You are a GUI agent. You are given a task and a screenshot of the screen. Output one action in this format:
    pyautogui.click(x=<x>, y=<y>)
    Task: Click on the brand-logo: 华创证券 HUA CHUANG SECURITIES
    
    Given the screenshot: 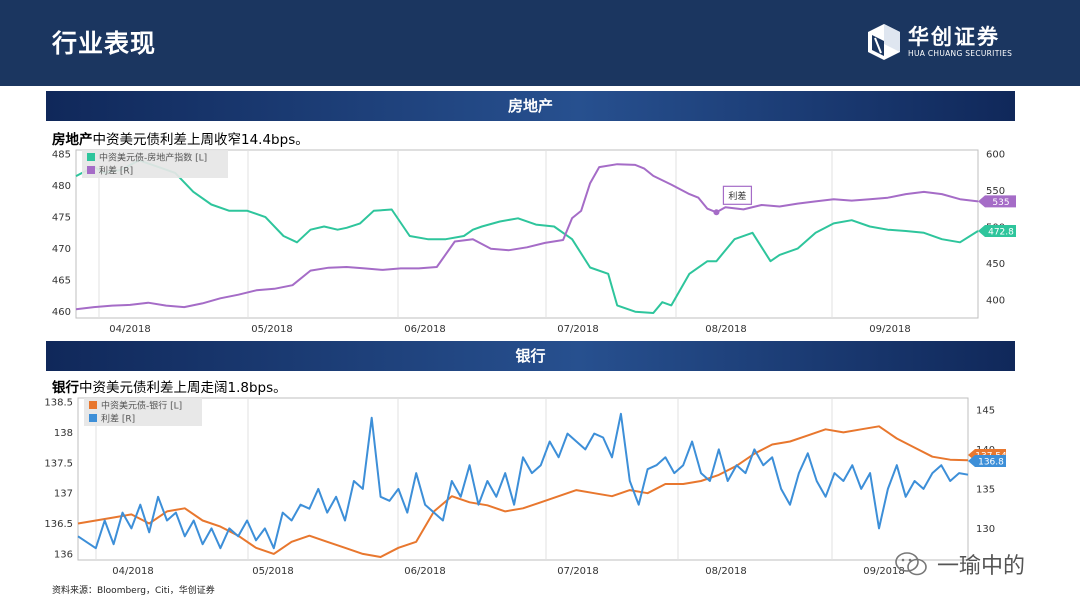 What is the action you would take?
    pyautogui.click(x=949, y=43)
    